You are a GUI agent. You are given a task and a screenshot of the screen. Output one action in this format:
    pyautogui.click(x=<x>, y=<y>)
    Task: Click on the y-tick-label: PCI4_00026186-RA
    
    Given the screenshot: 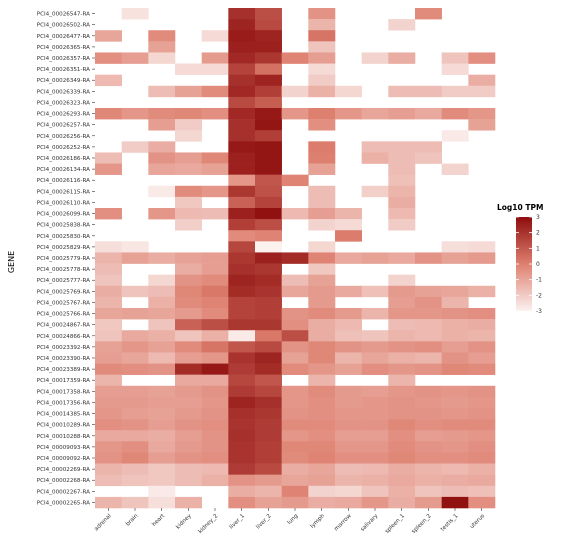 What is the action you would take?
    pyautogui.click(x=63, y=159)
    